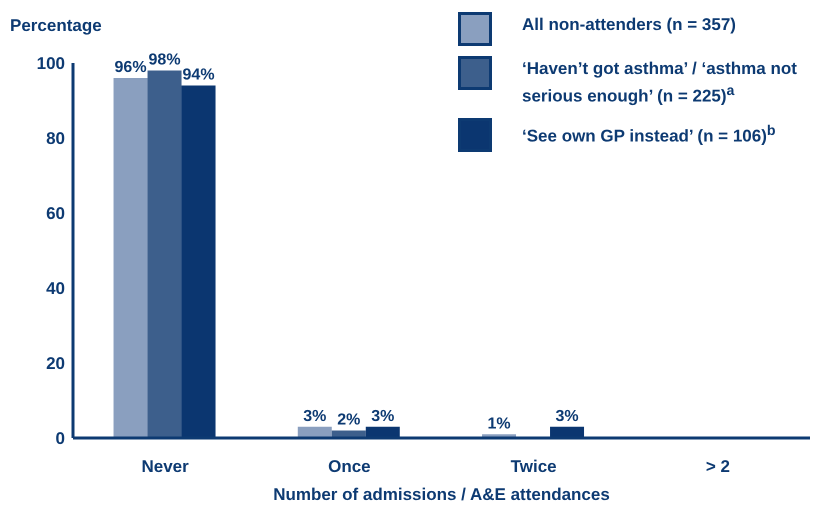 The image size is (818, 518). I want to click on x-axis-title: Number of admissions / A&E attendances, so click(441, 494).